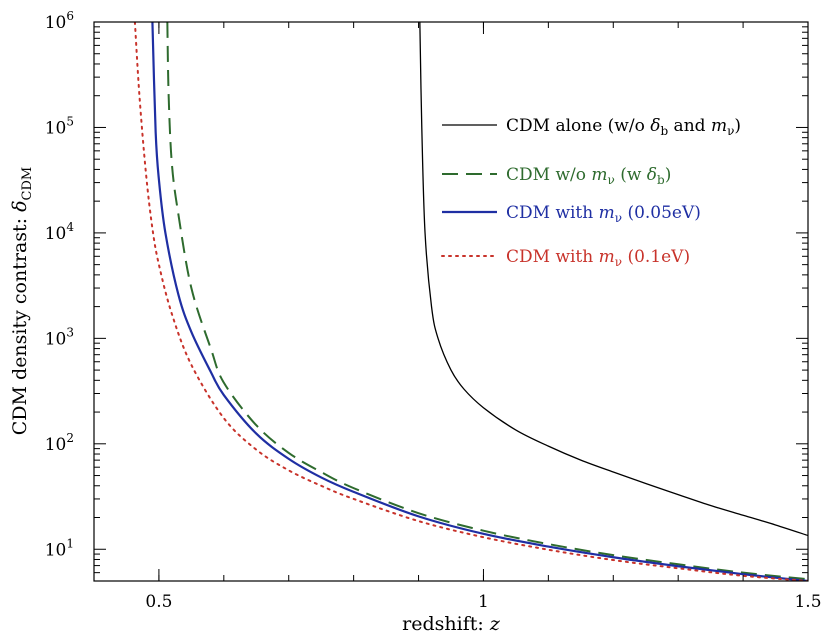 The image size is (824, 637). I want to click on y-tick-label: 10⁴, so click(60, 232).